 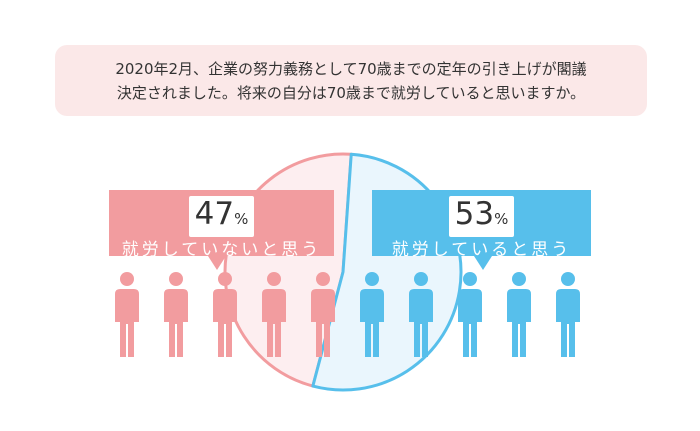 I want to click on label-working: 就労していると思う, so click(x=481, y=250).